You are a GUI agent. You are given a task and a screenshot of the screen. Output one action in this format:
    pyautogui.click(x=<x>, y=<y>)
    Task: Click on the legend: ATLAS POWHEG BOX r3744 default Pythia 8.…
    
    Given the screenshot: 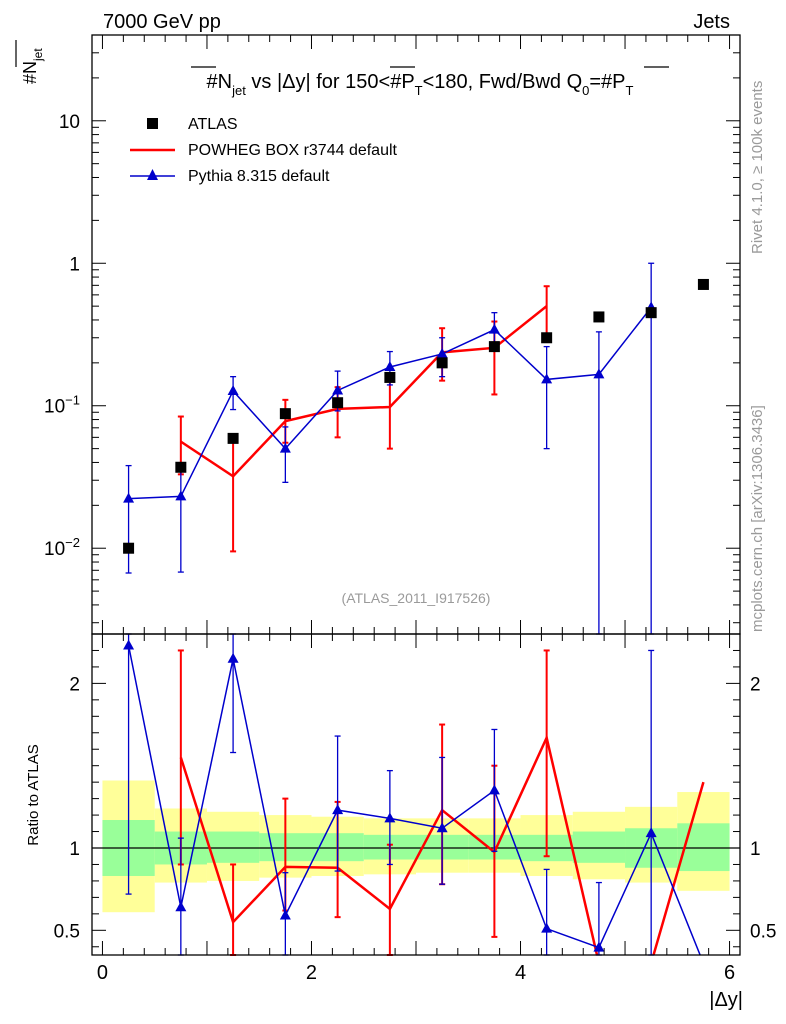 What is the action you would take?
    pyautogui.click(x=264, y=150)
    